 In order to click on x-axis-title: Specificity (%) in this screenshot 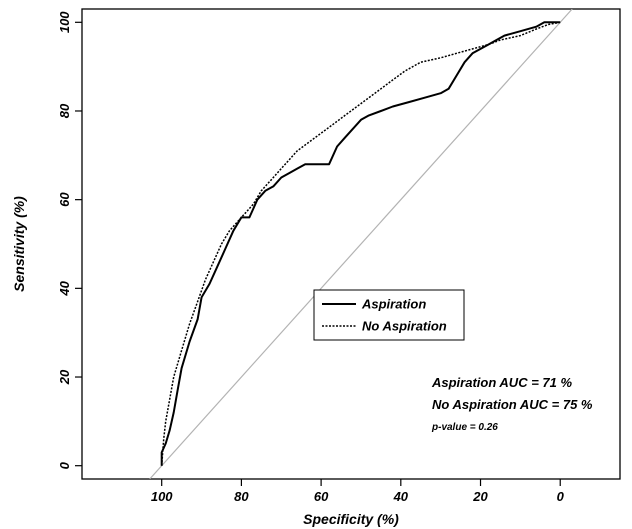, I will do `click(351, 519)`.